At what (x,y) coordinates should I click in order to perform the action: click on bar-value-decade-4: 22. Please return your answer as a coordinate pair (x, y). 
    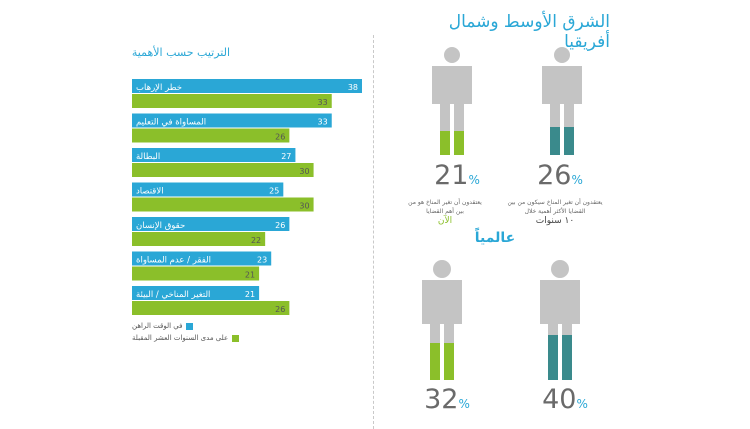
    Looking at the image, I should click on (256, 240).